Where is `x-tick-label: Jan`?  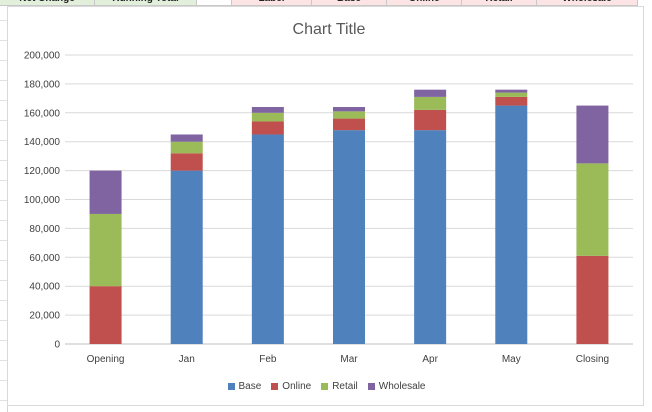 x-tick-label: Jan is located at coordinates (187, 359).